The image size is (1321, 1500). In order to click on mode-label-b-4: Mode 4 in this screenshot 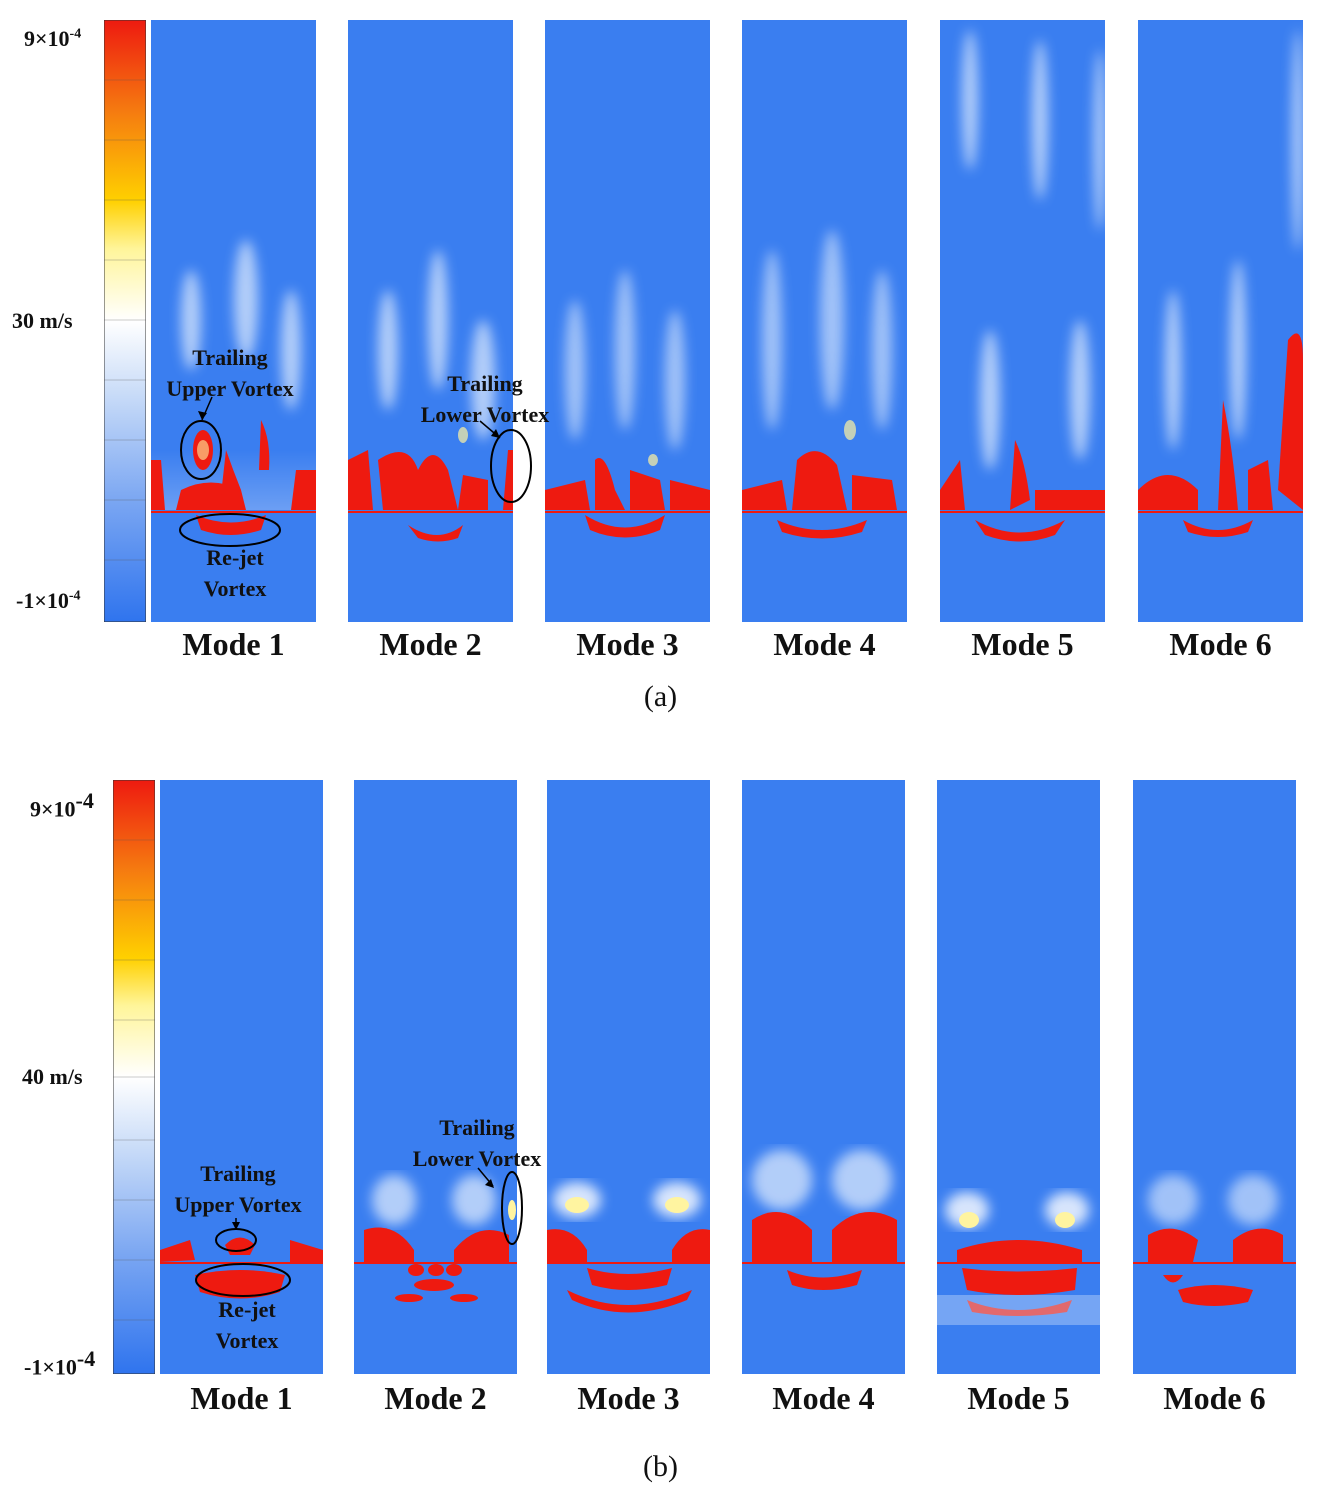, I will do `click(823, 1398)`.